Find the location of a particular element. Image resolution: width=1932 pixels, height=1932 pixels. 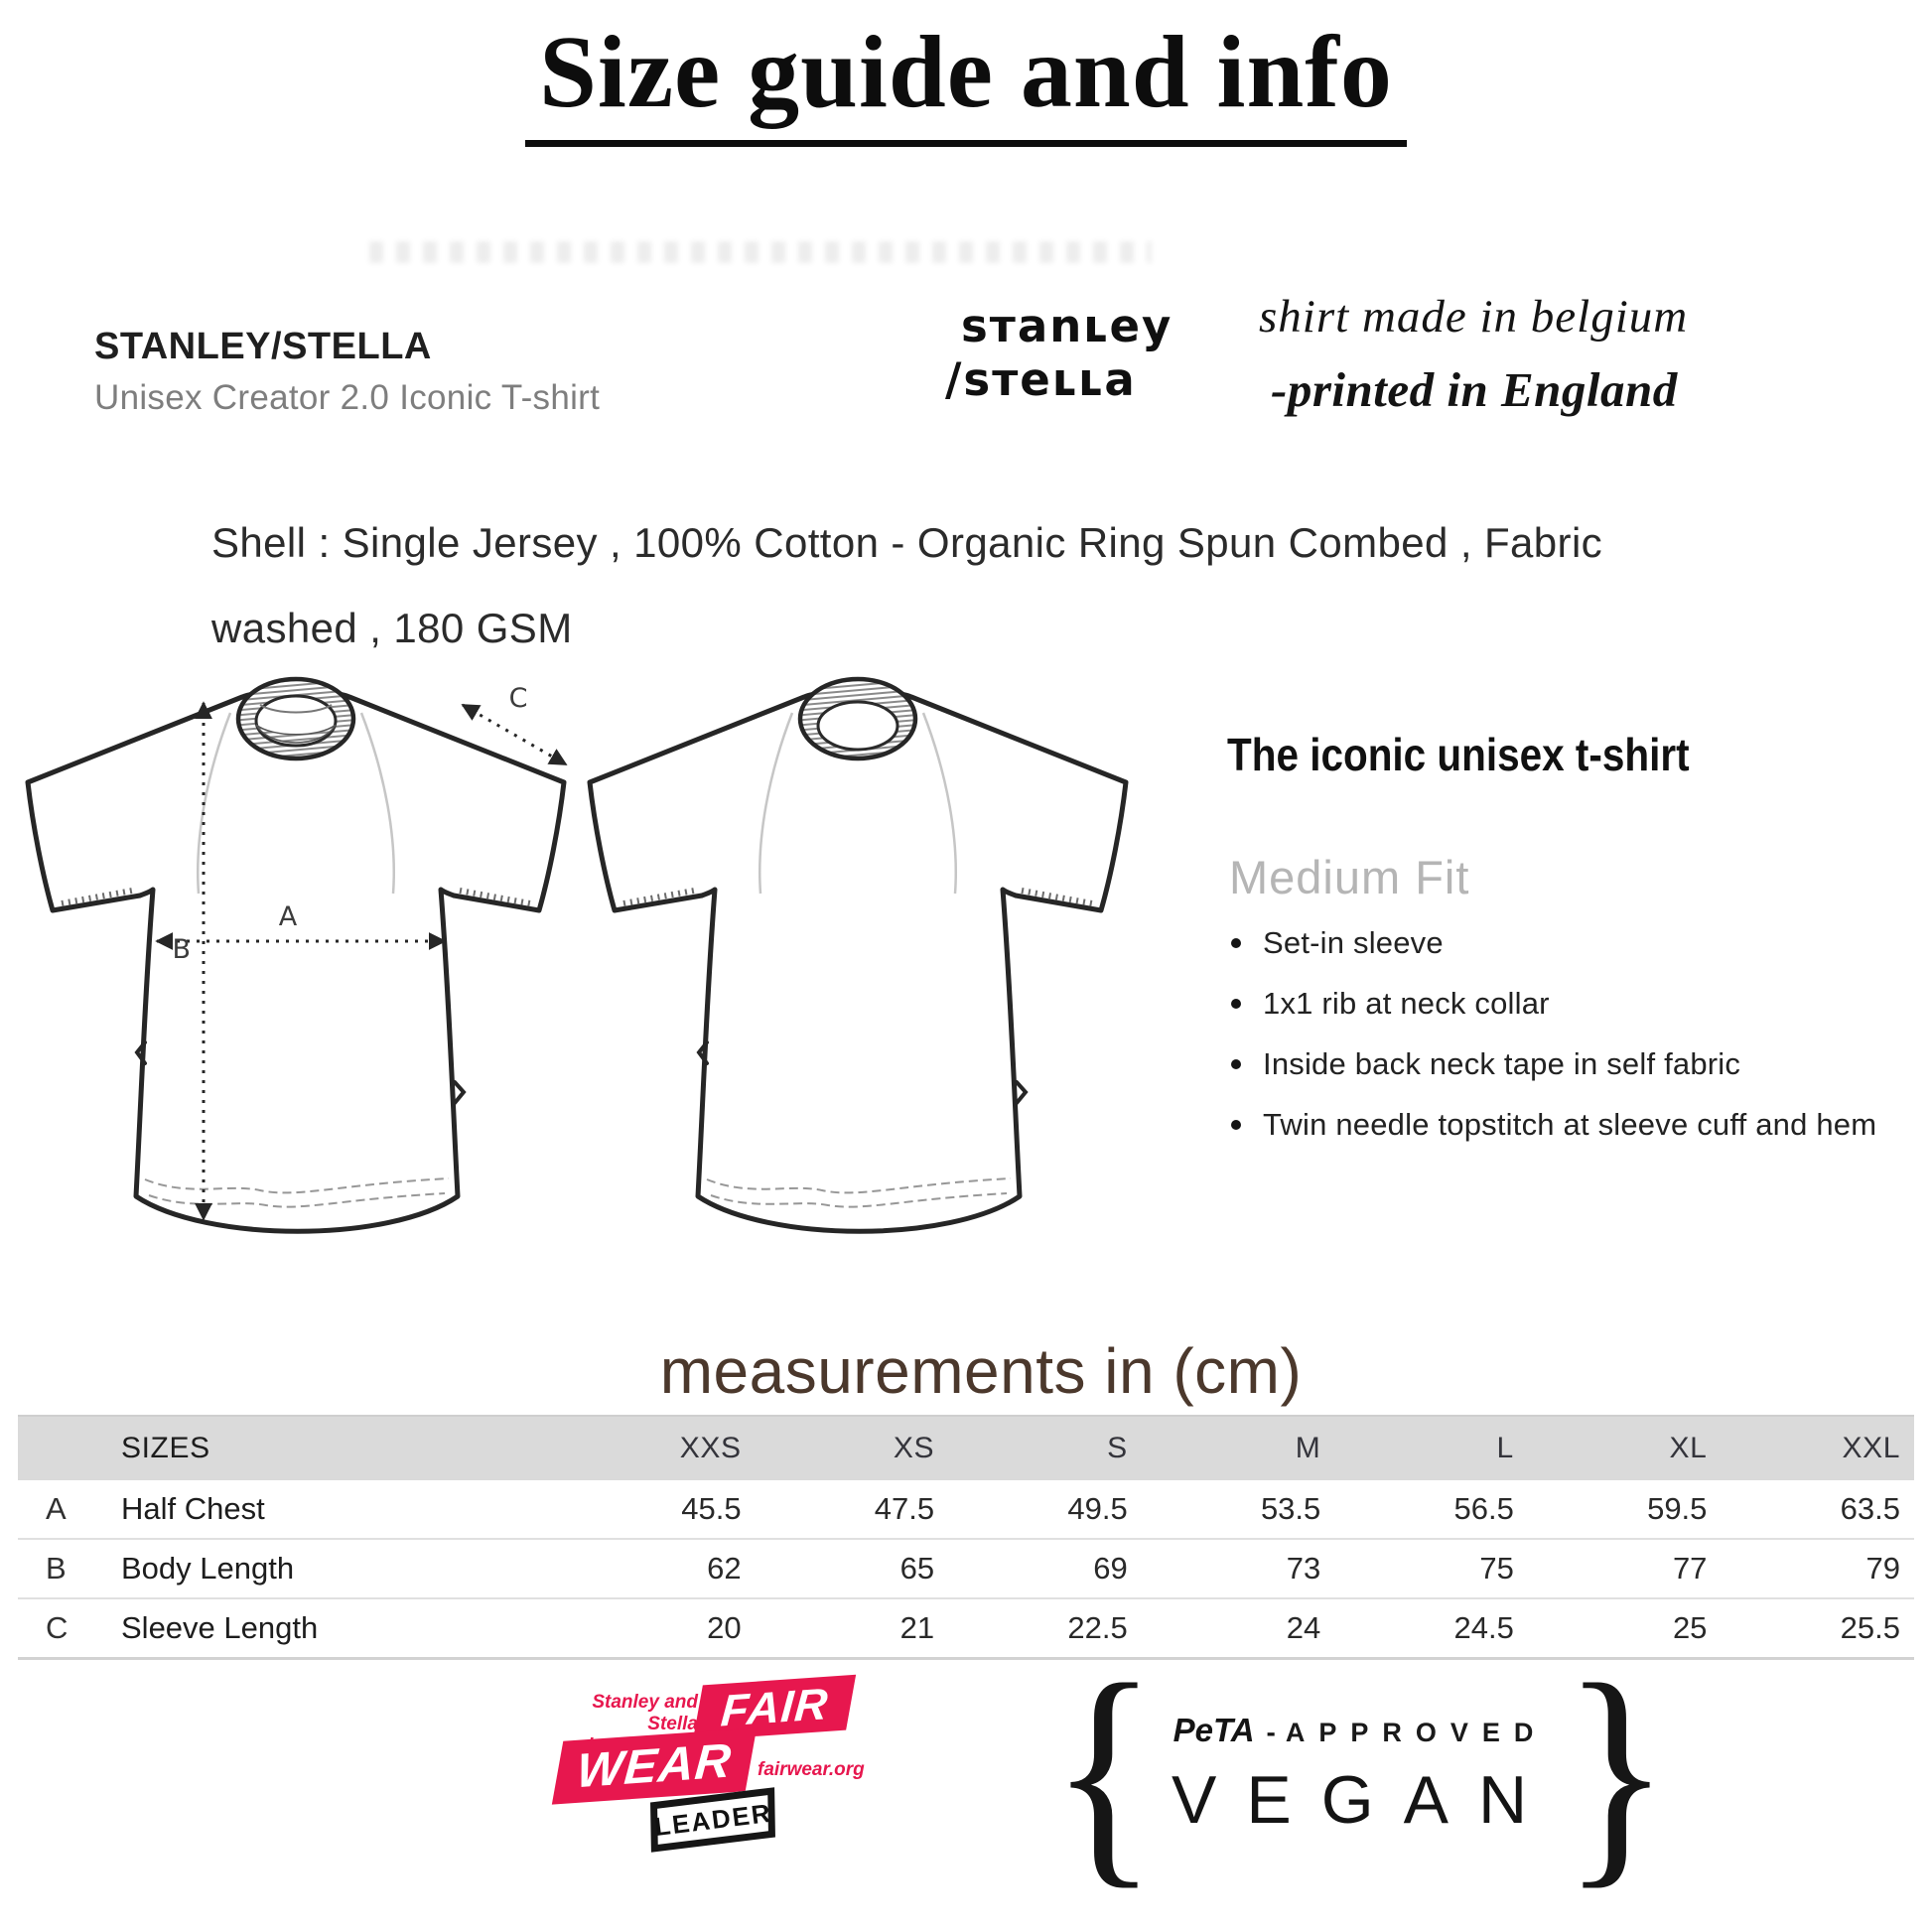

row-value: 77 is located at coordinates (1690, 1568).